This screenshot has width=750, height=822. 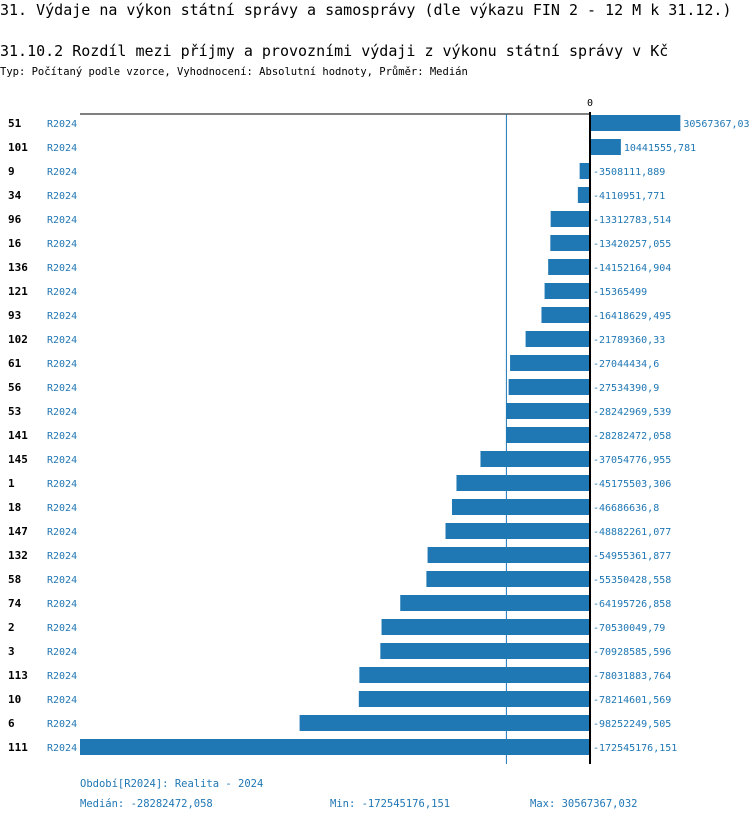 I want to click on value-label: -4110951,771, so click(x=629, y=196).